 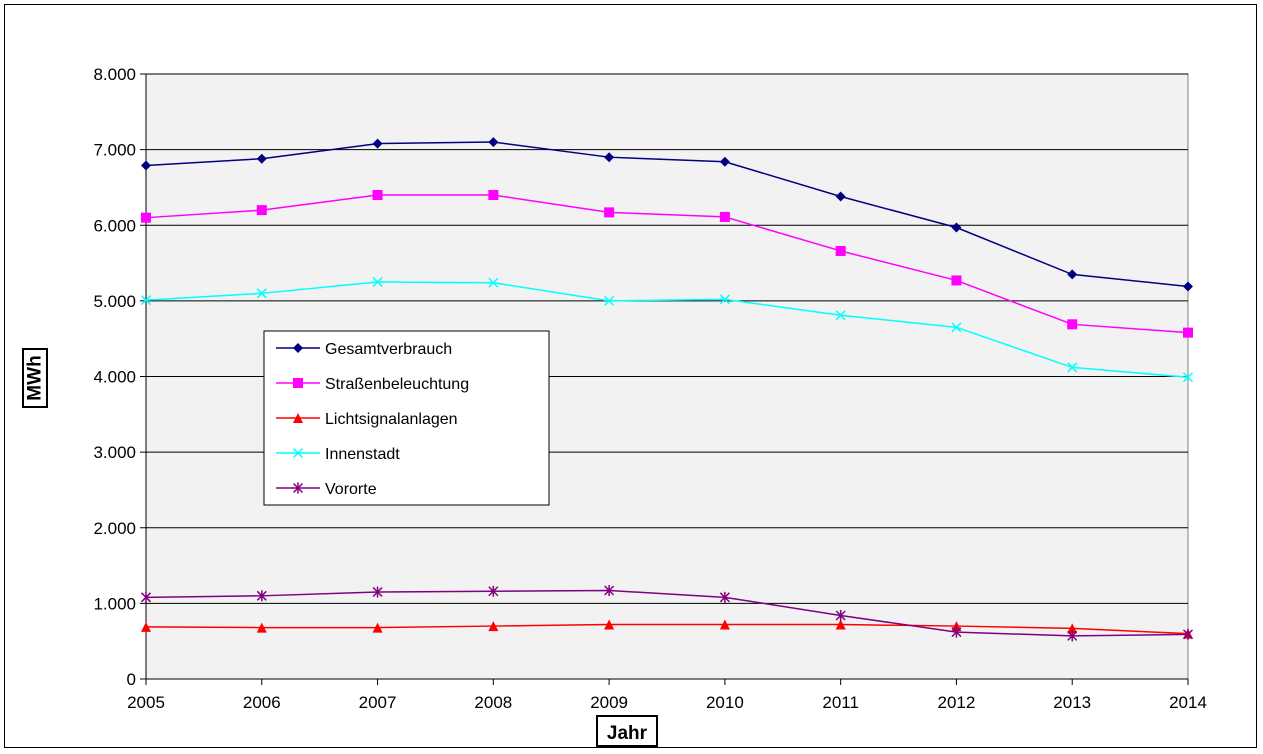 I want to click on y-tick-label: 1.000, so click(x=114, y=603).